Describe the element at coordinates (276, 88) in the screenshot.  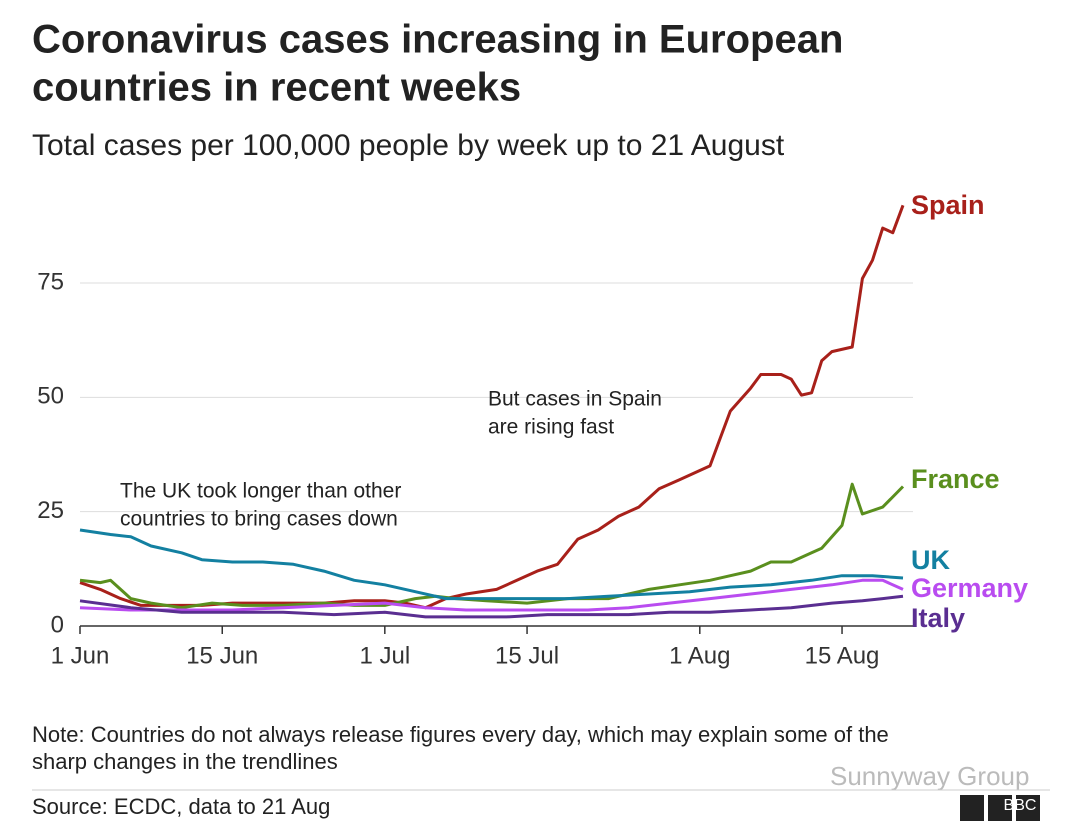
I see `chart-title: countries in recent weeks` at that location.